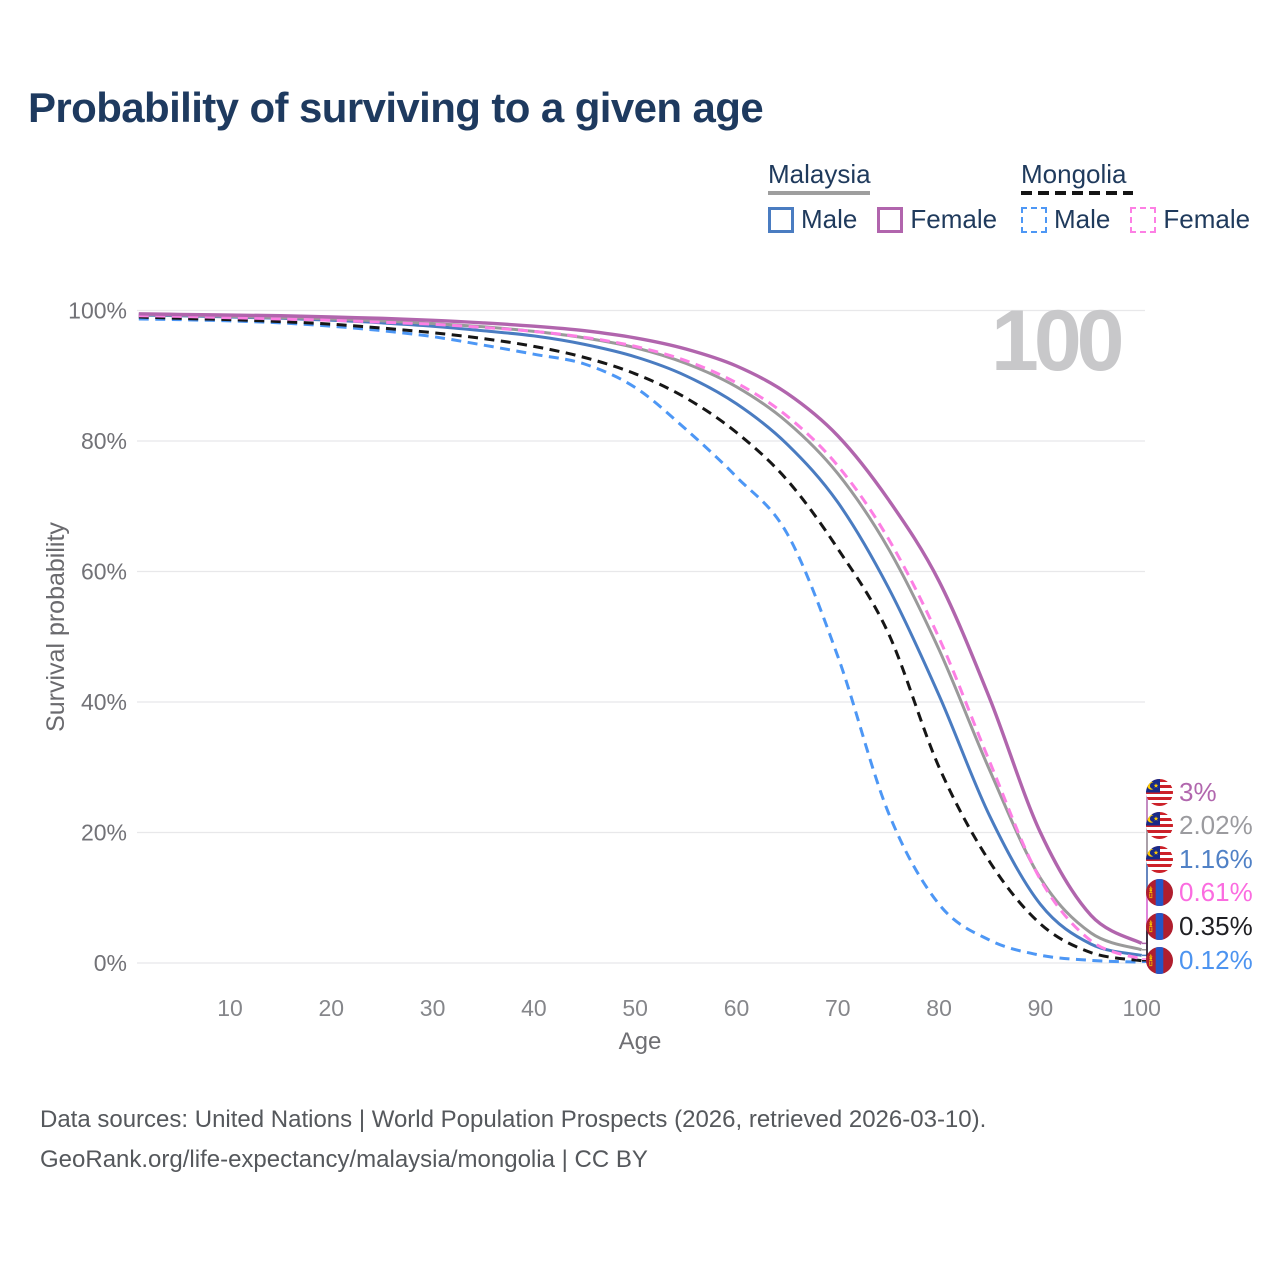  I want to click on legend-label-mongolia-male: Male, so click(1082, 219).